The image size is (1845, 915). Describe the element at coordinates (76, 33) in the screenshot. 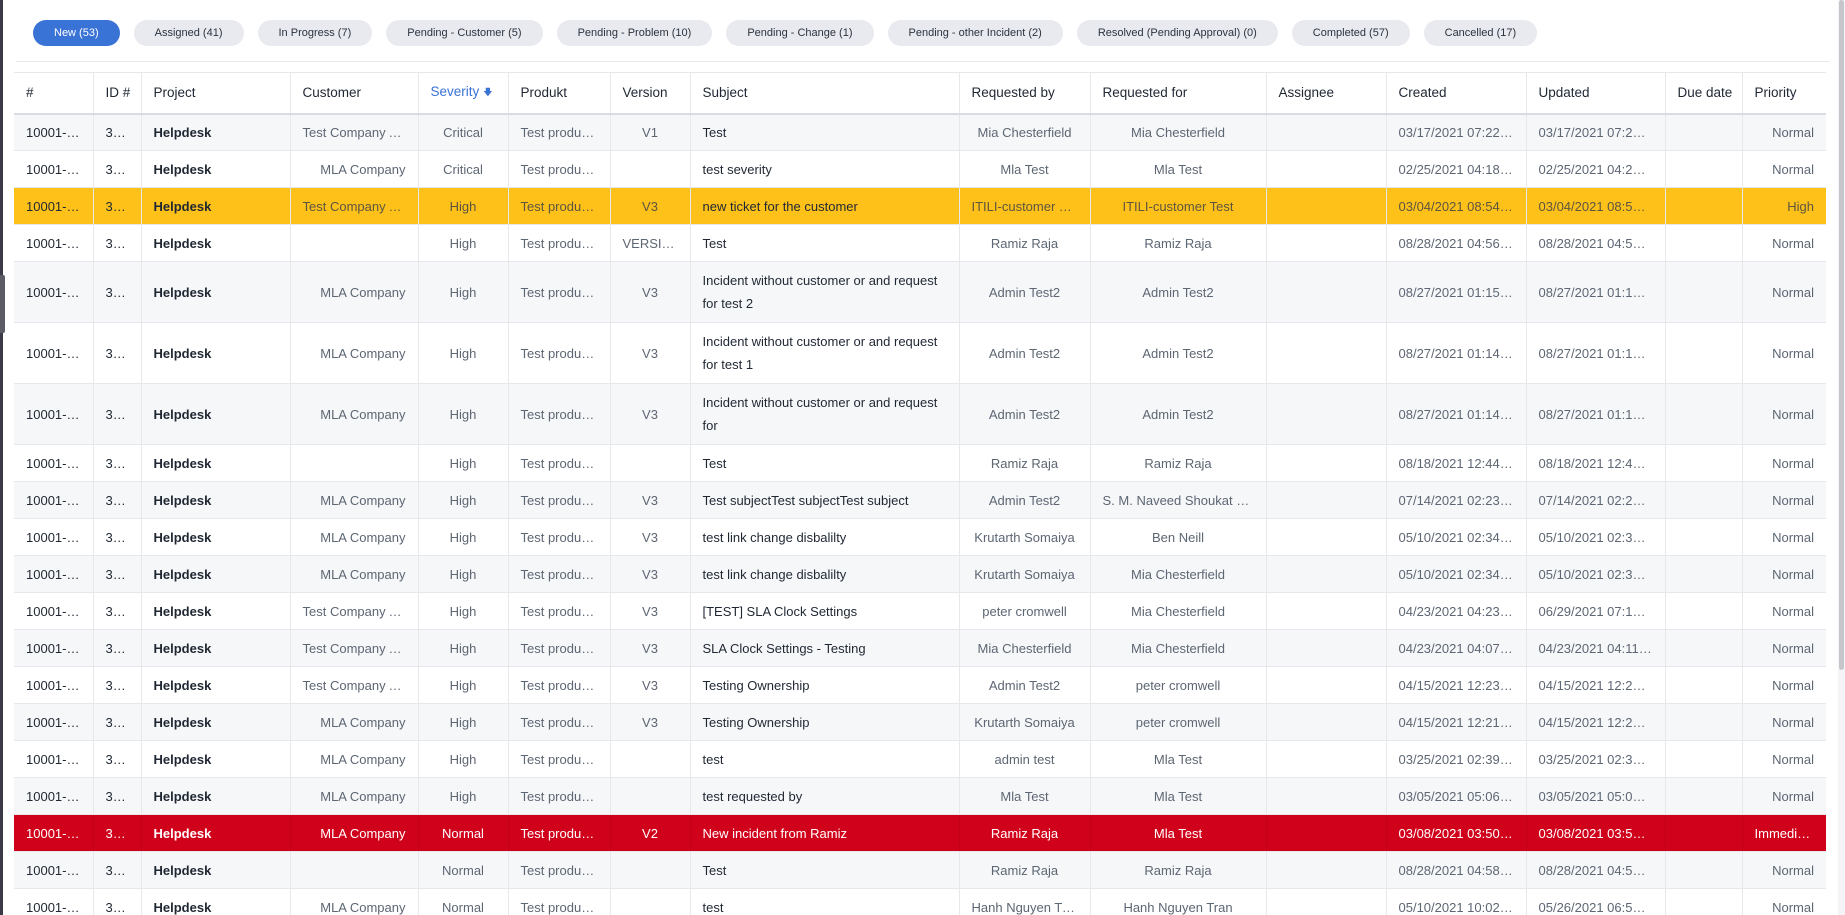

I see `tab-0: New (53)` at that location.